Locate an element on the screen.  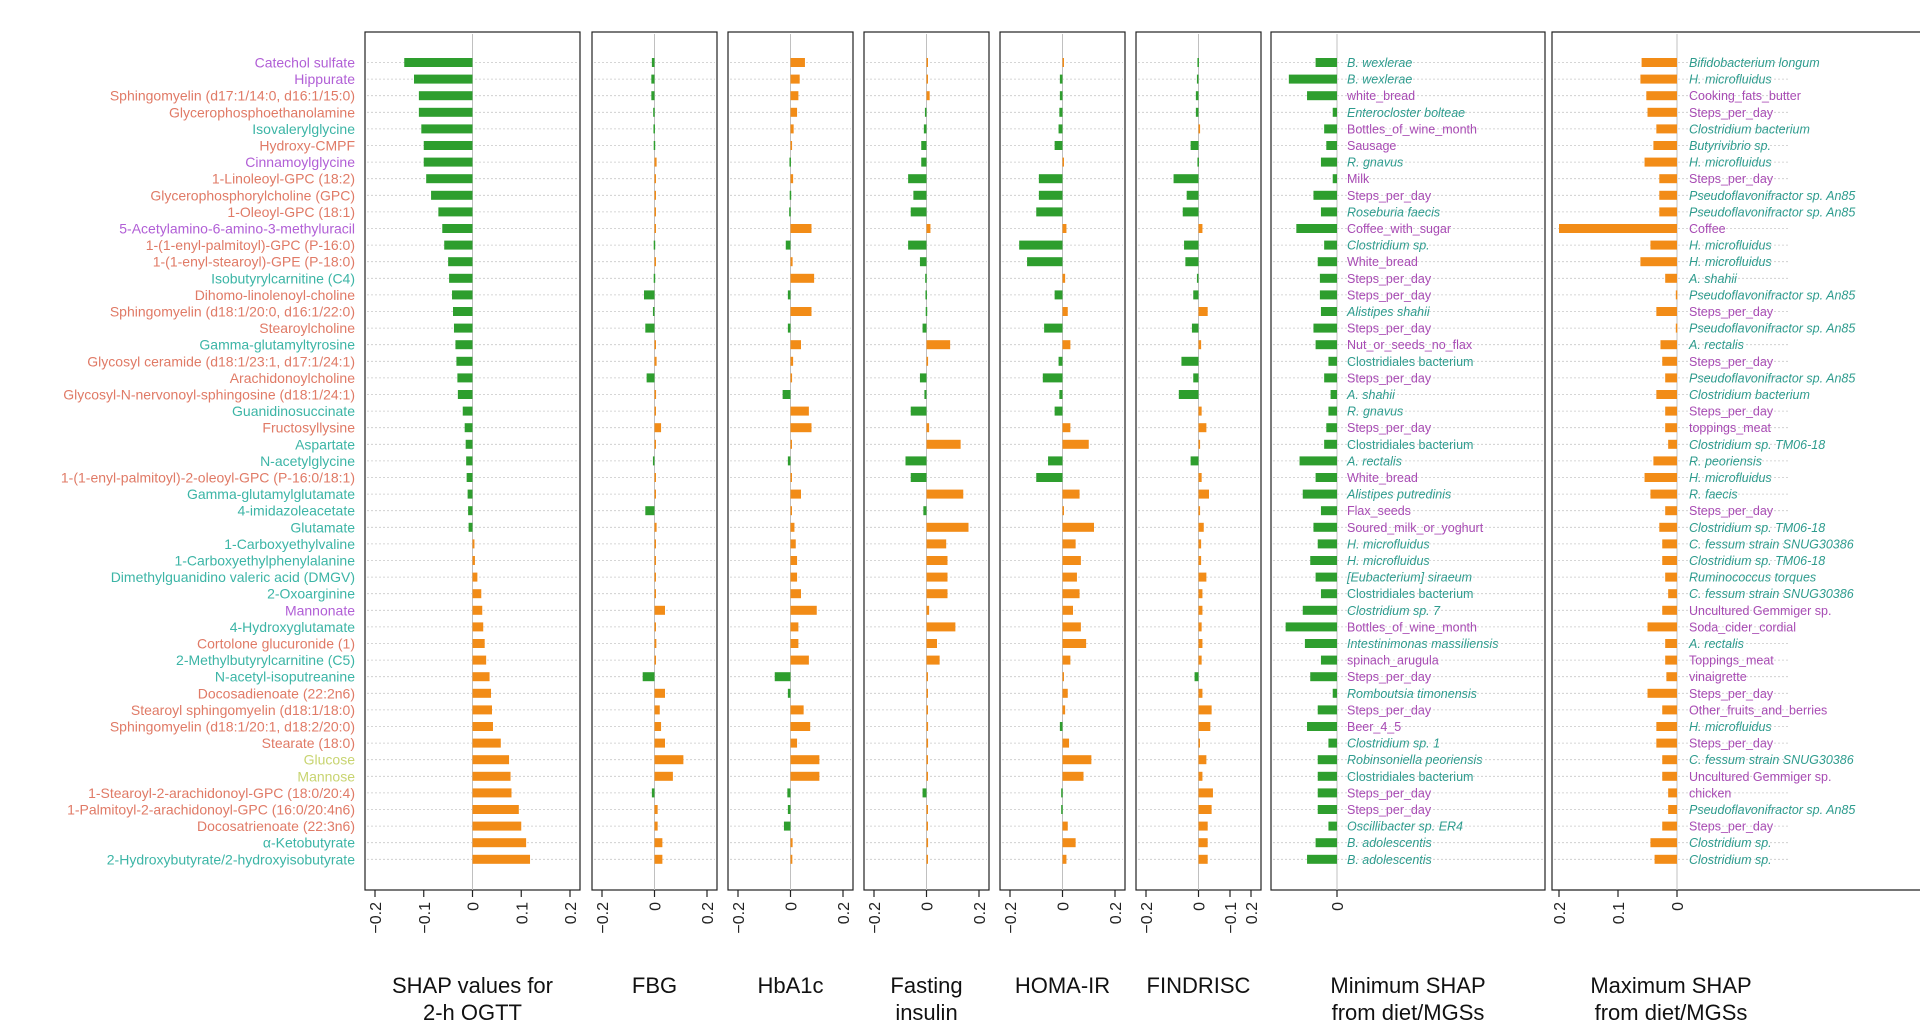
diet-mgs-label: Clostridium sp. 7 is located at coordinates (1394, 611).